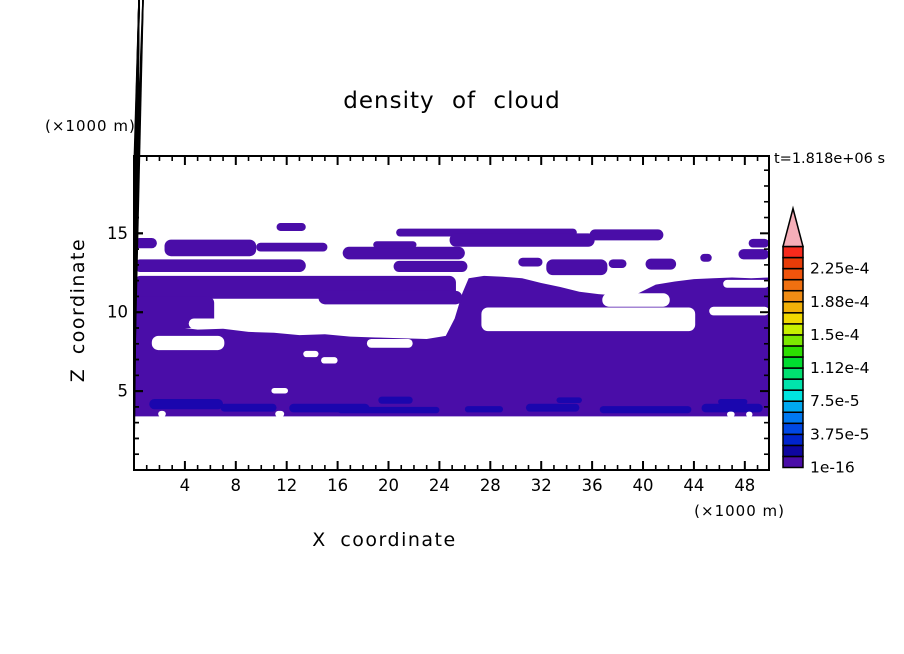  I want to click on svg-text: 44, so click(693, 485).